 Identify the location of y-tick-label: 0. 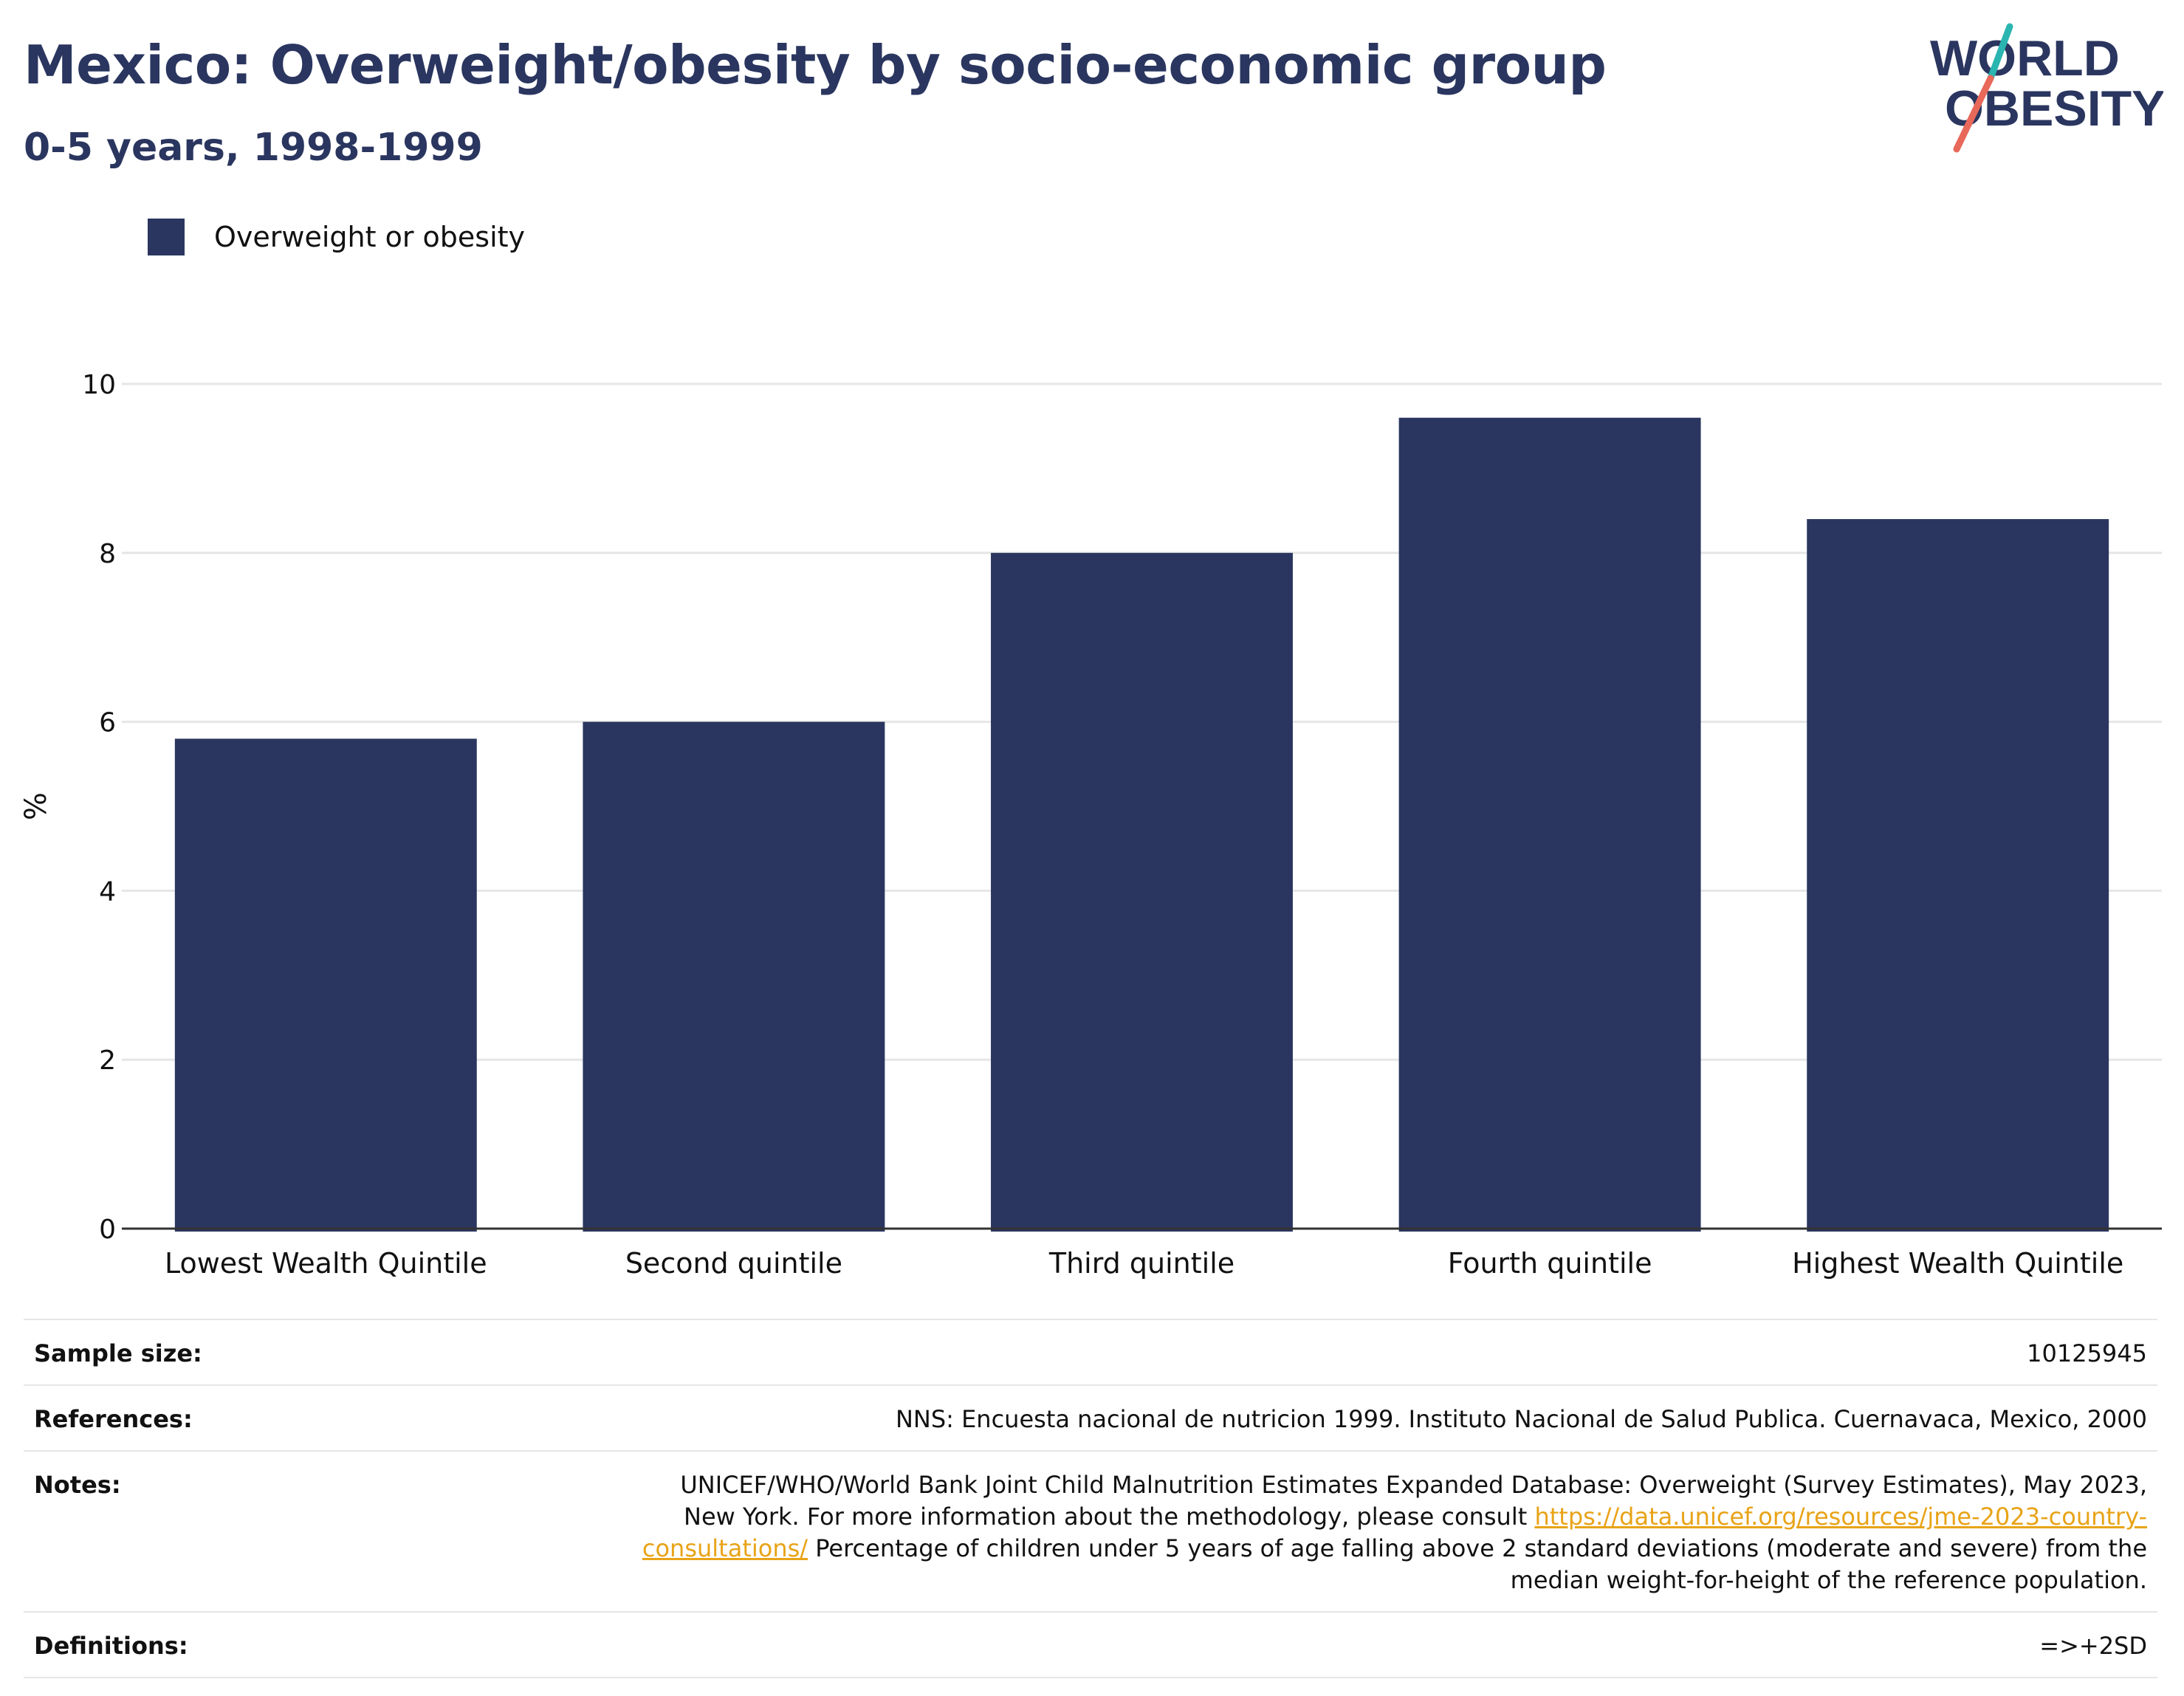
(108, 1230).